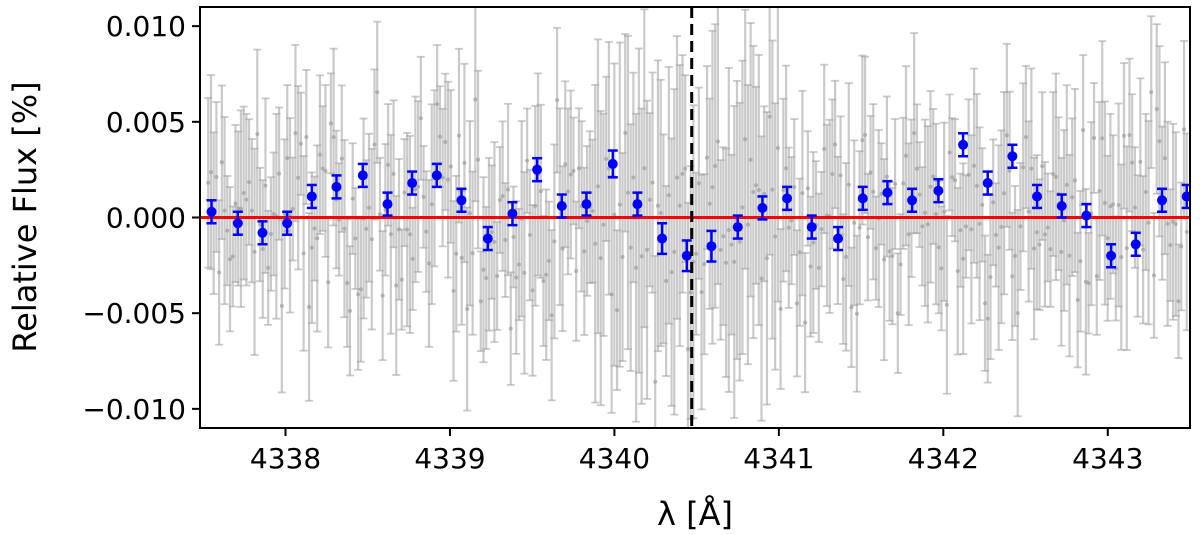 This screenshot has height=535, width=1200. I want to click on y-axis: 0.010 0.005 0.000 −0.005 −0.010, so click(141, 218).